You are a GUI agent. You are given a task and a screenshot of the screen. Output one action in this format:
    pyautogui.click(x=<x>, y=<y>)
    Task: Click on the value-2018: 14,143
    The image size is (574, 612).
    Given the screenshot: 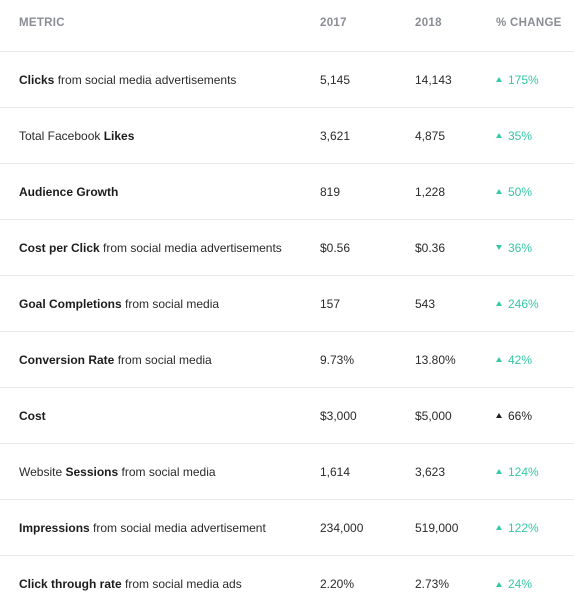 What is the action you would take?
    pyautogui.click(x=433, y=79)
    